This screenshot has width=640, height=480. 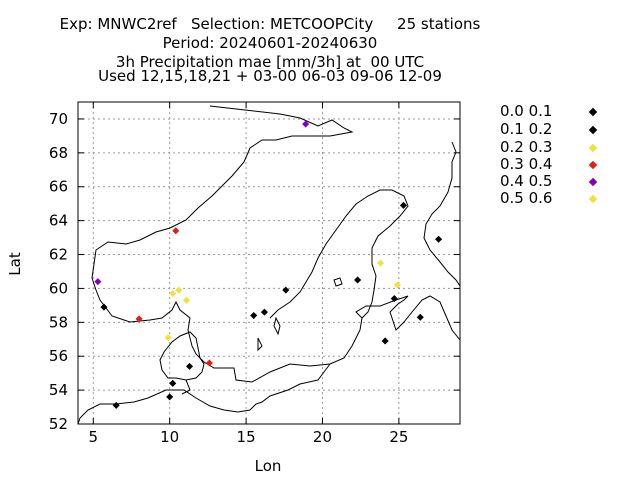 I want to click on x-tick-label: 20, so click(x=322, y=437).